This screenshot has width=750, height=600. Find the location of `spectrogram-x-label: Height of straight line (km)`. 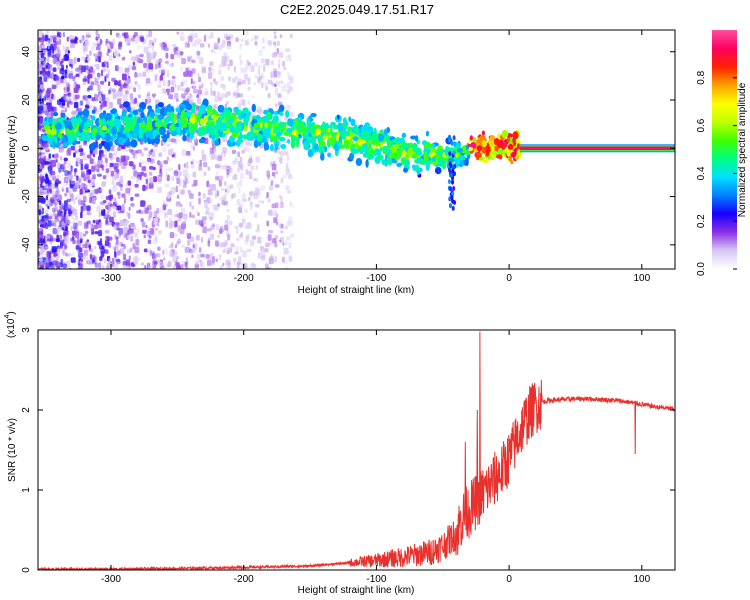

spectrogram-x-label: Height of straight line (km) is located at coordinates (356, 290).